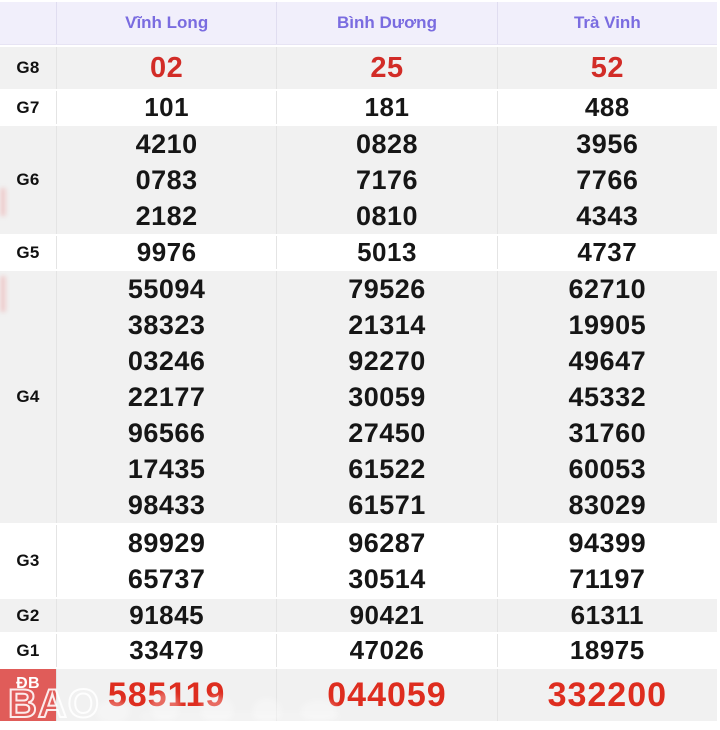  Describe the element at coordinates (607, 325) in the screenshot. I see `prize-number: 19905` at that location.